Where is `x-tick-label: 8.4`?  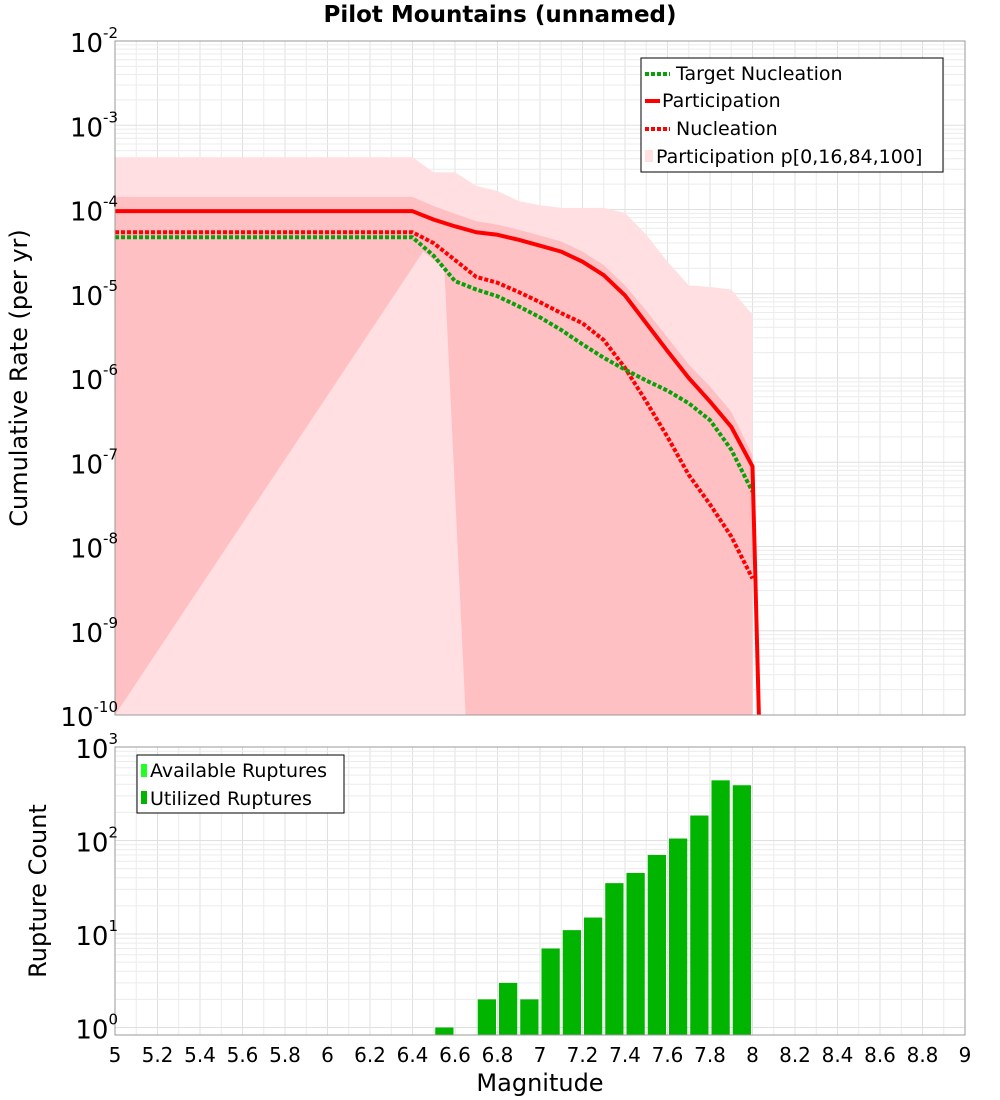 x-tick-label: 8.4 is located at coordinates (838, 1055).